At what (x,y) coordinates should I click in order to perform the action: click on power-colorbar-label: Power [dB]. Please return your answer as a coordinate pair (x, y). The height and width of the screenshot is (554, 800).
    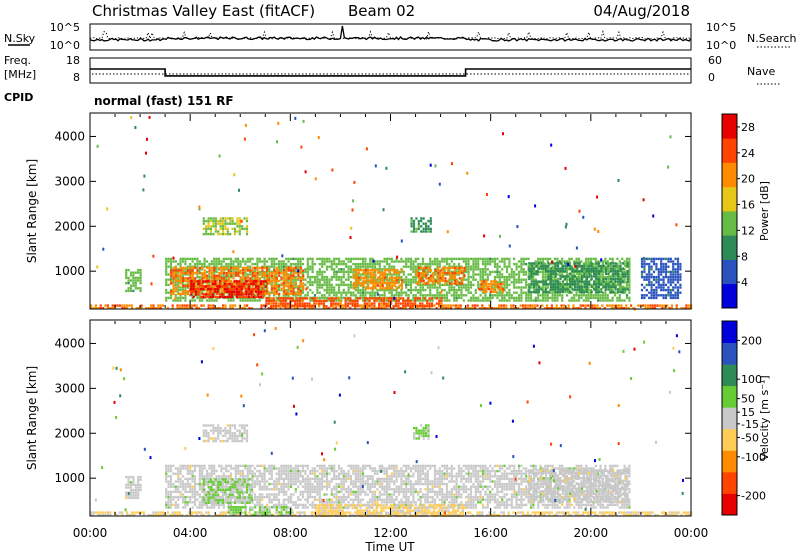
    Looking at the image, I should click on (764, 211).